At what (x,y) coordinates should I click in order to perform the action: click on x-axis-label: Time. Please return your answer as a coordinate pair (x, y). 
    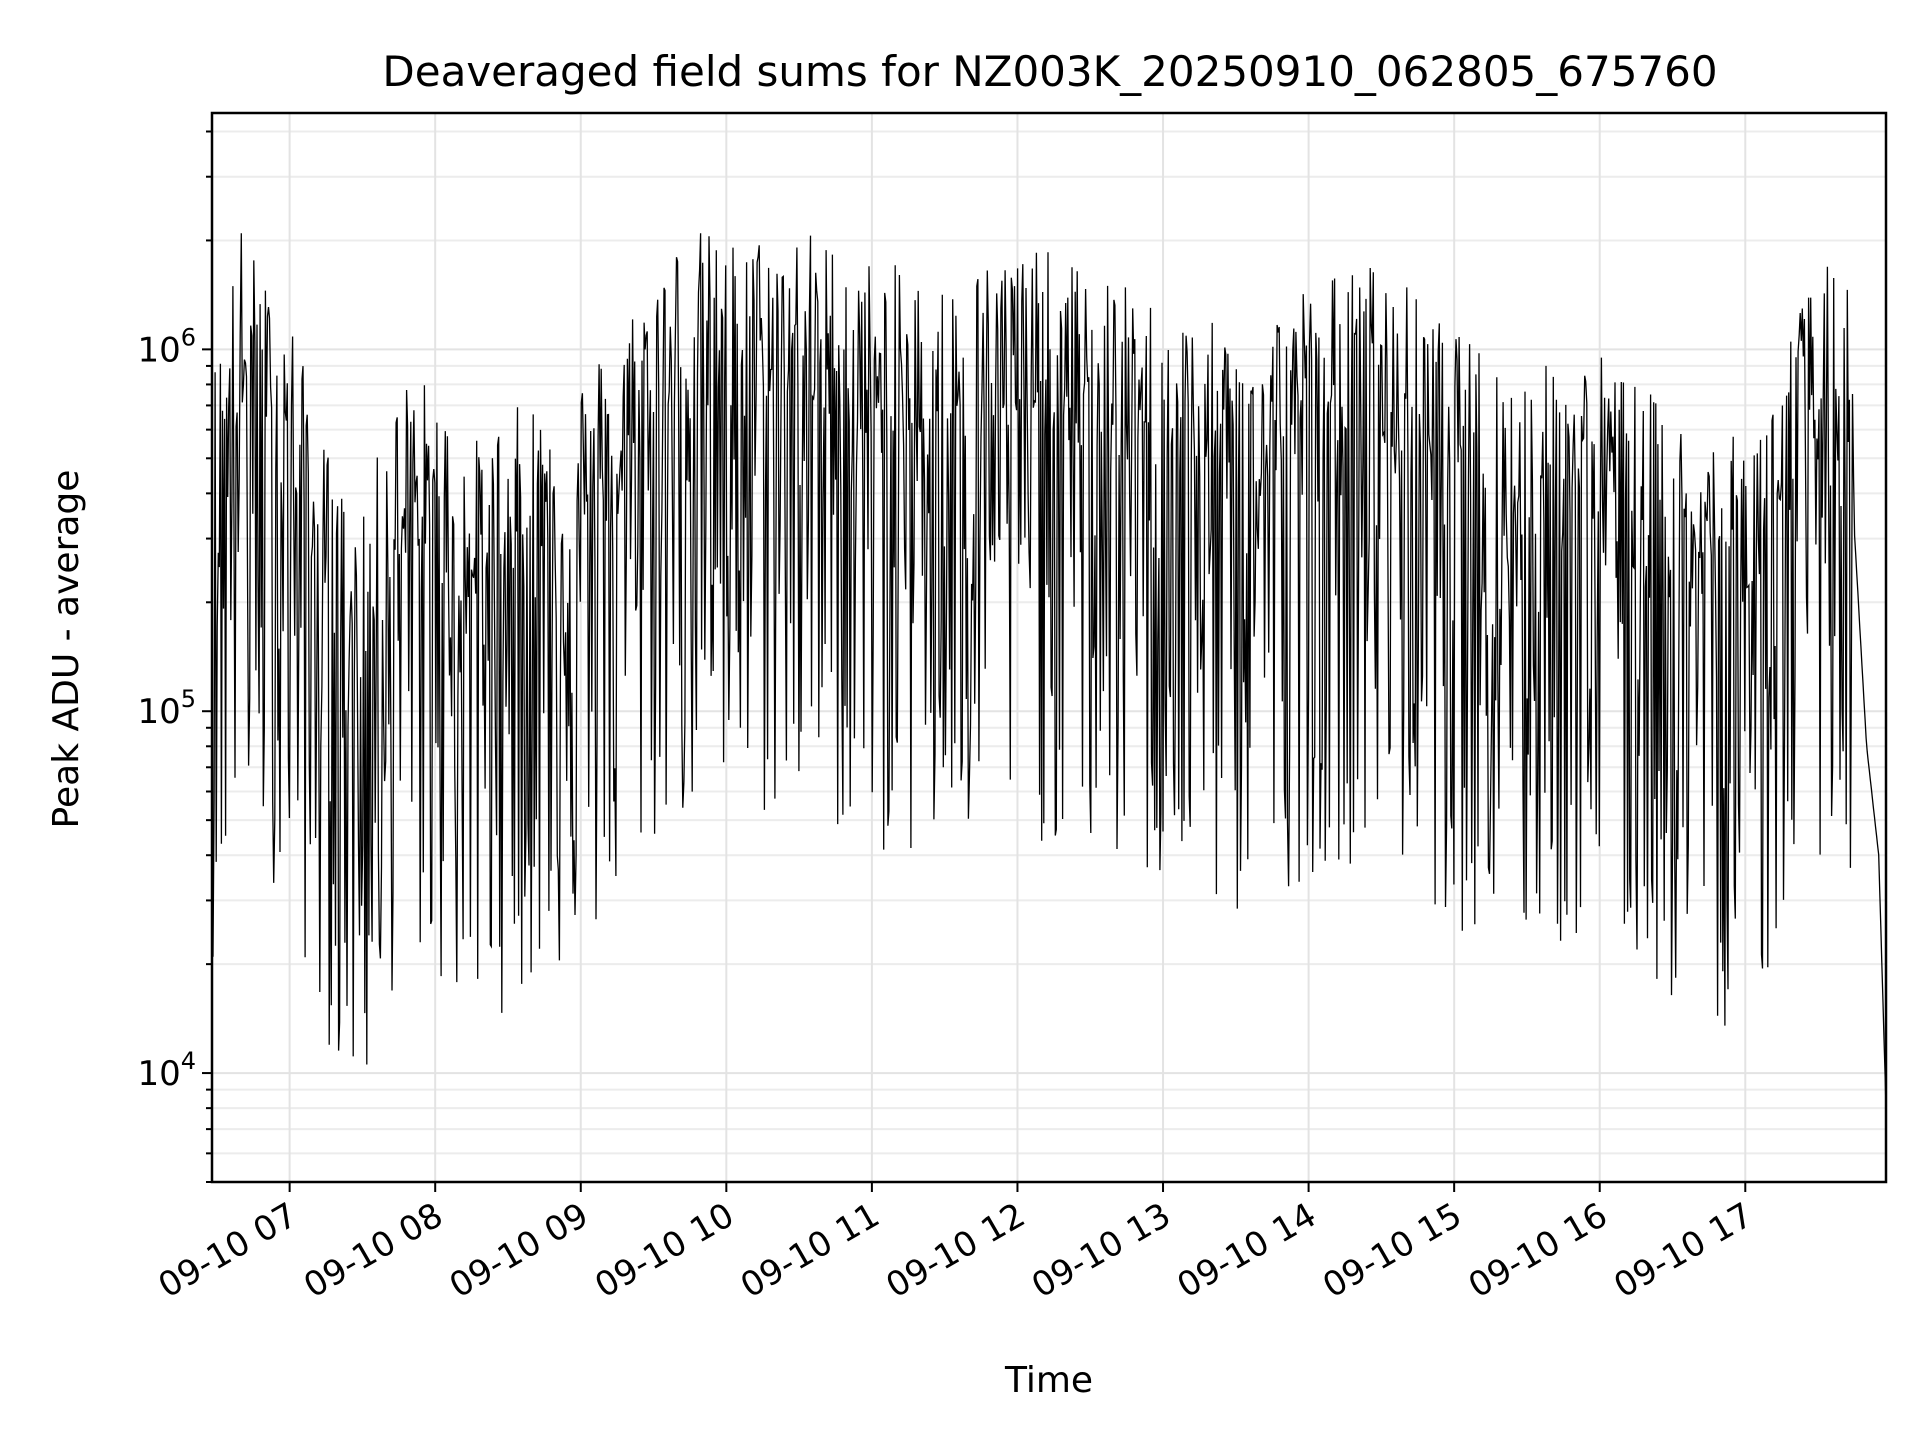
    Looking at the image, I should click on (1048, 1380).